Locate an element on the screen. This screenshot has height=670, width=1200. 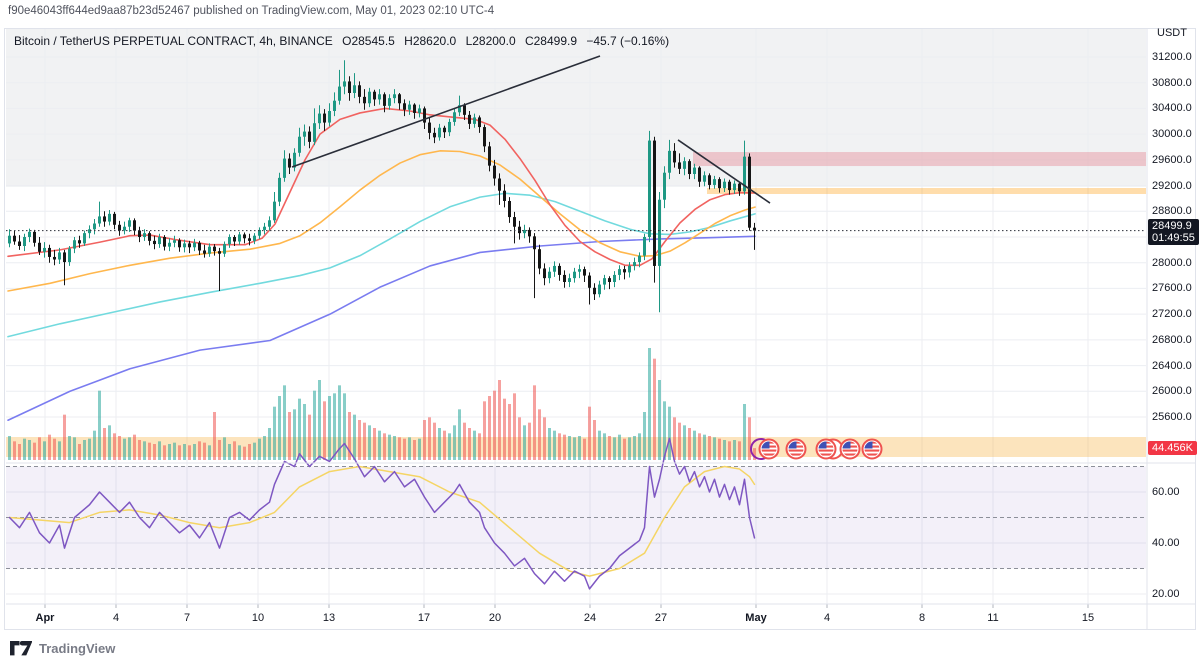
footer: TradingView is located at coordinates (62, 648).